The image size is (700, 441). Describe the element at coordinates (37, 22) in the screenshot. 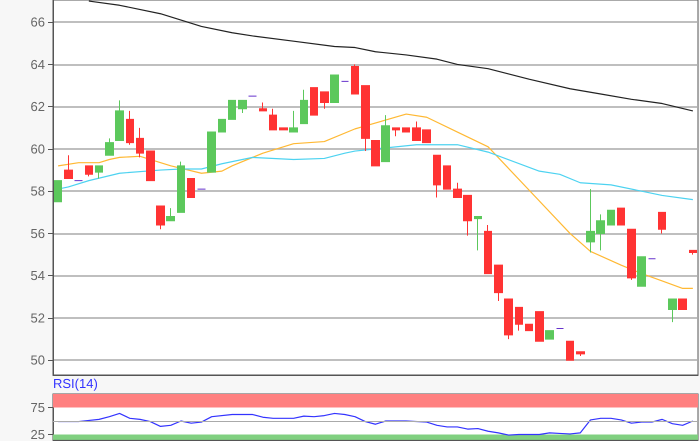

I see `y-tick-label: 66` at that location.